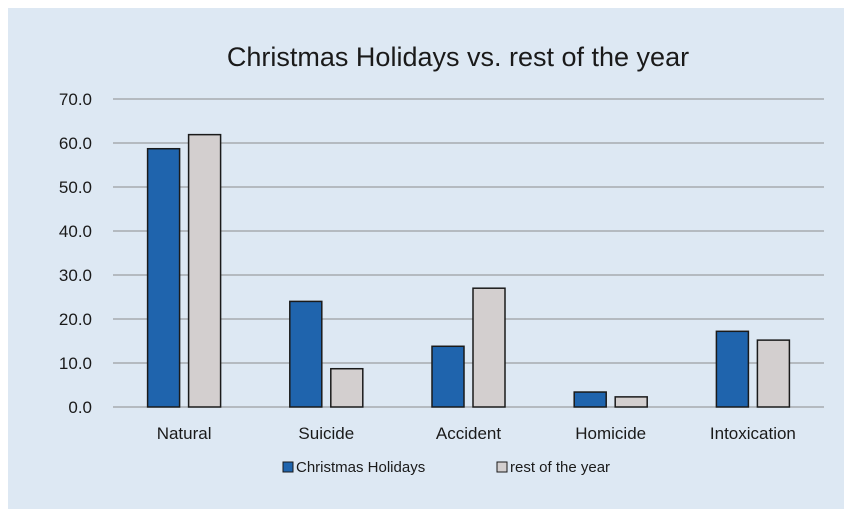 This screenshot has height=509, width=858. I want to click on x-category-label: Homicide, so click(610, 433).